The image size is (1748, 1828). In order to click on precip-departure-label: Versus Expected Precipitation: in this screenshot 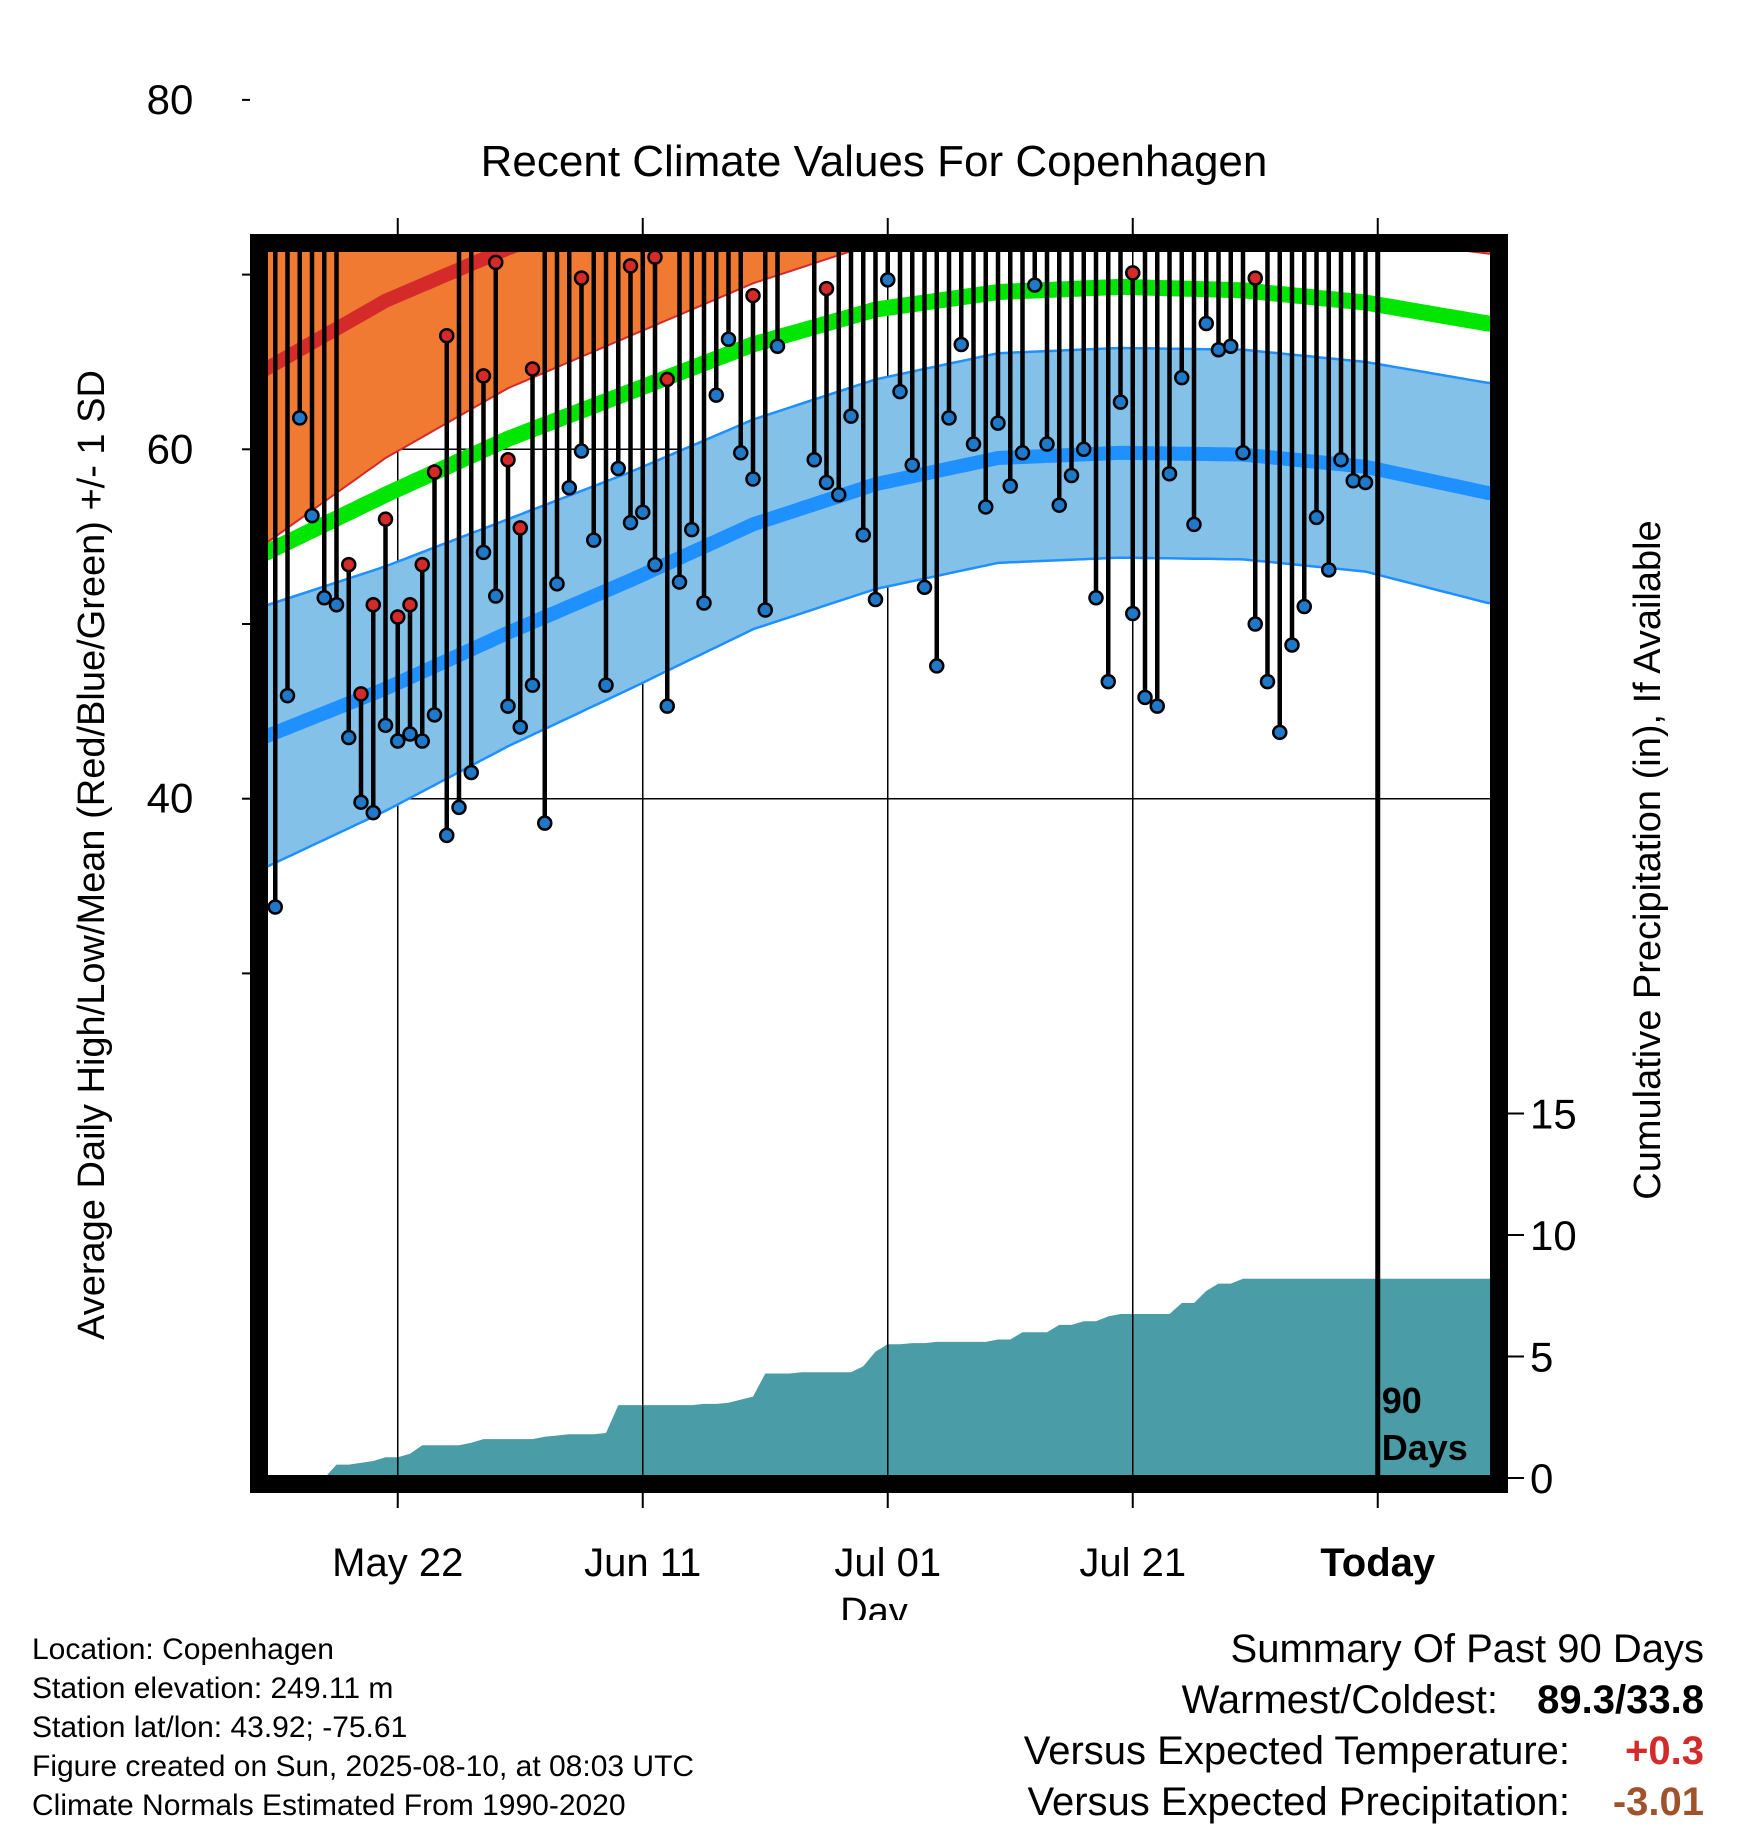, I will do `click(1298, 1802)`.